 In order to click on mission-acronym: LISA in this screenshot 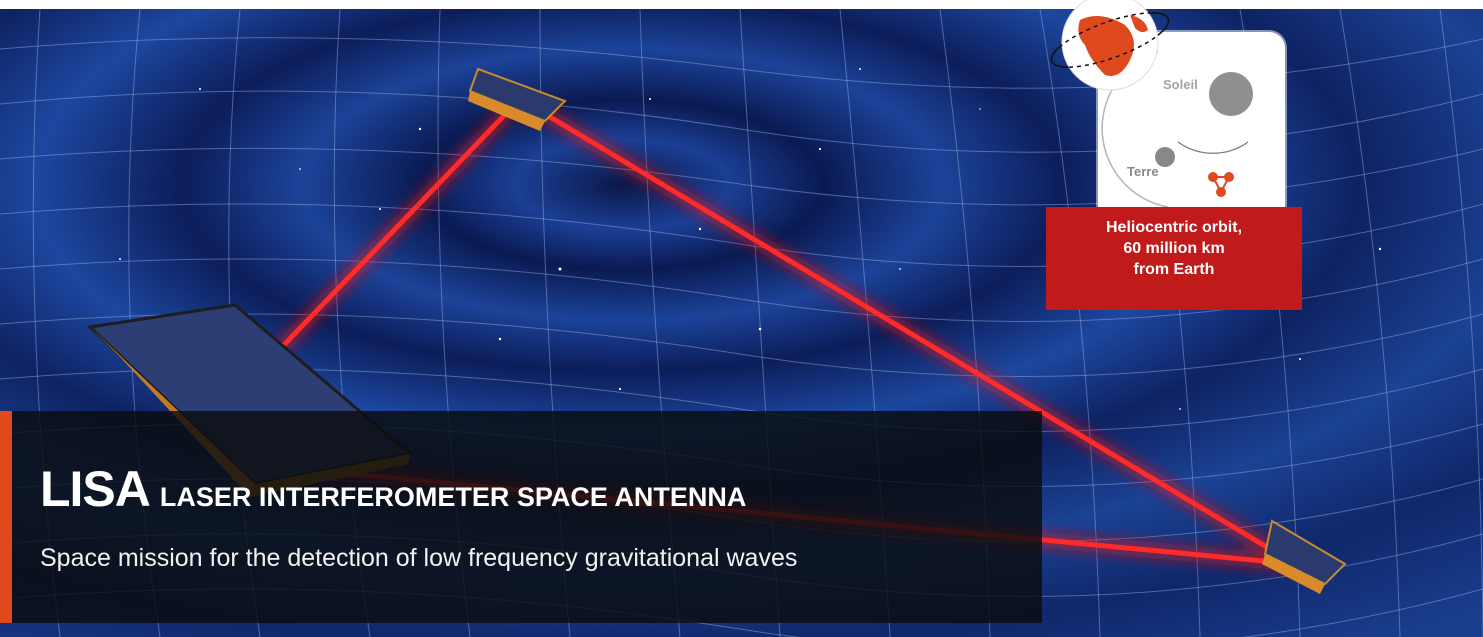, I will do `click(95, 489)`.